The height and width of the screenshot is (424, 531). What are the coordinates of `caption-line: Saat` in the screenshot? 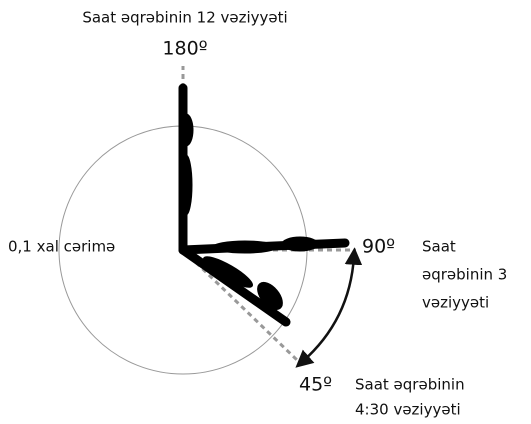 It's located at (439, 247).